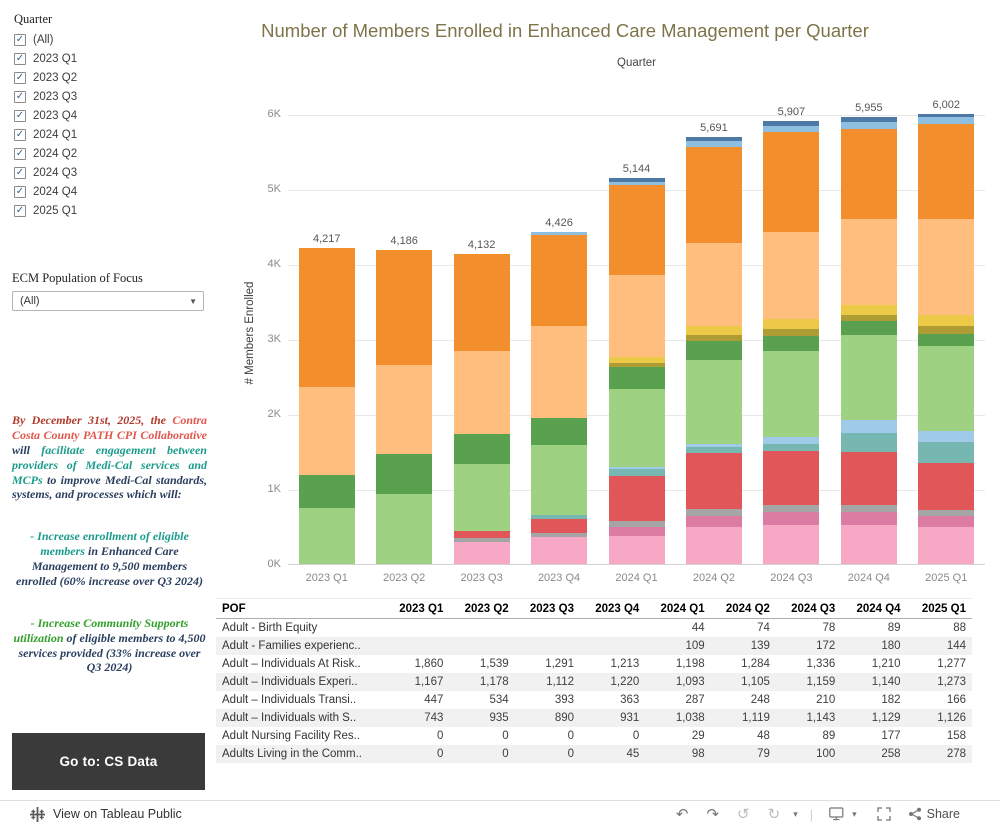 The height and width of the screenshot is (827, 1000). Describe the element at coordinates (951, 718) in the screenshot. I see `table-cell: 1,126` at that location.